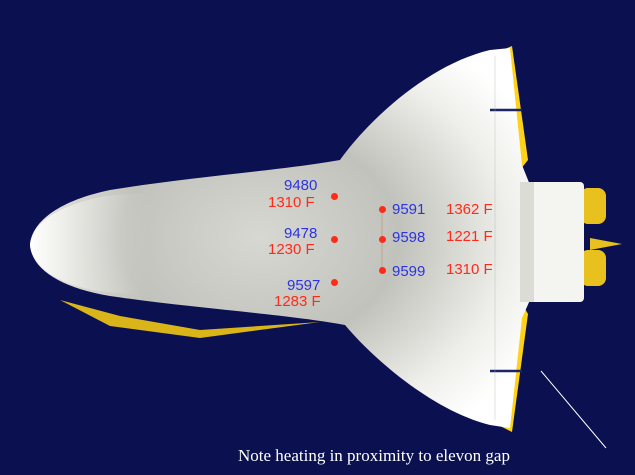 Image resolution: width=635 pixels, height=475 pixels. Describe the element at coordinates (374, 455) in the screenshot. I see `elevon-gap-annotation: Note heating in proximity to elevon gap` at that location.